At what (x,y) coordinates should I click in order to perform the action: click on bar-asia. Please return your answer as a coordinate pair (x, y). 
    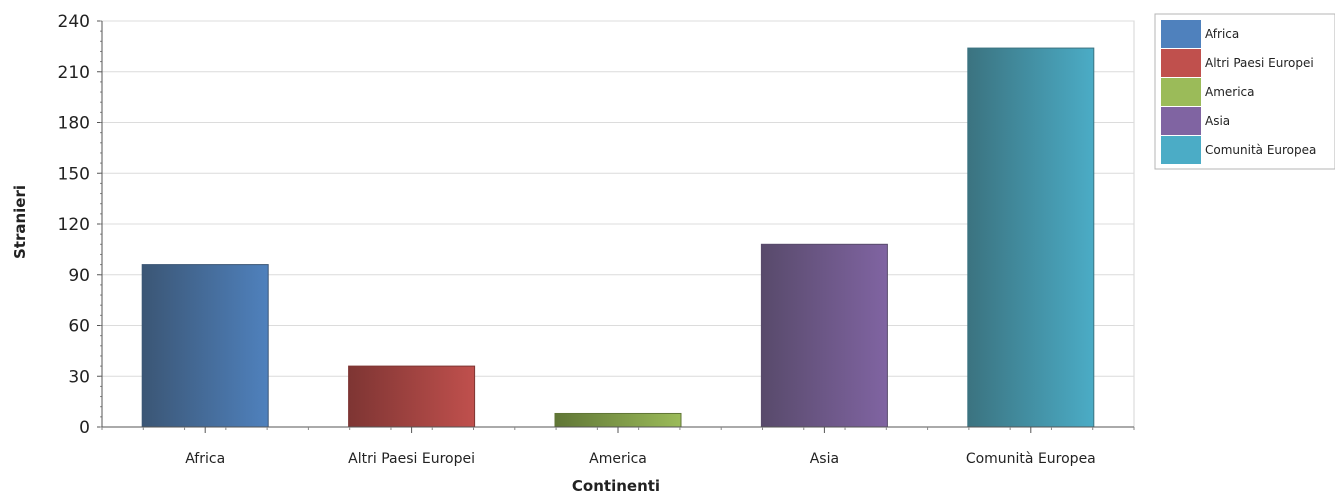
    Looking at the image, I should click on (824, 335).